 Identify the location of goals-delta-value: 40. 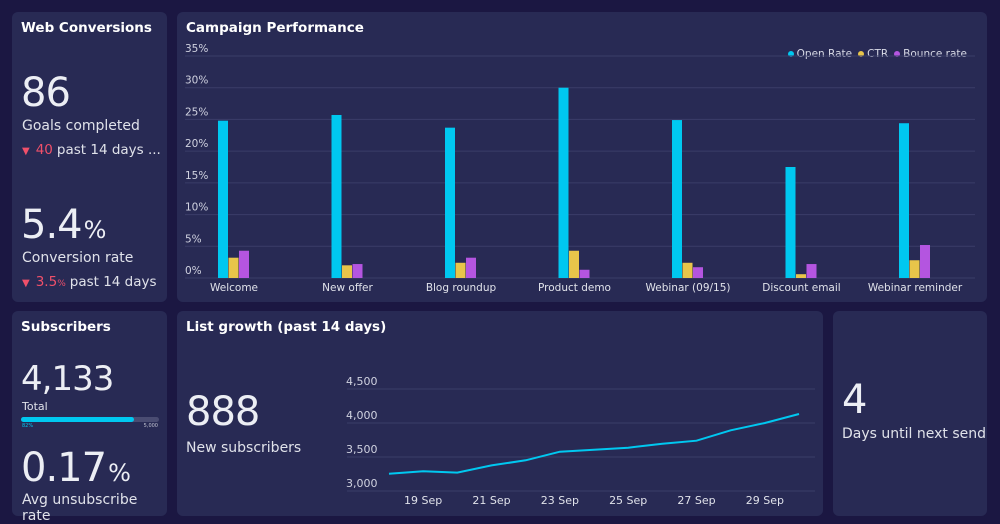
(44, 150).